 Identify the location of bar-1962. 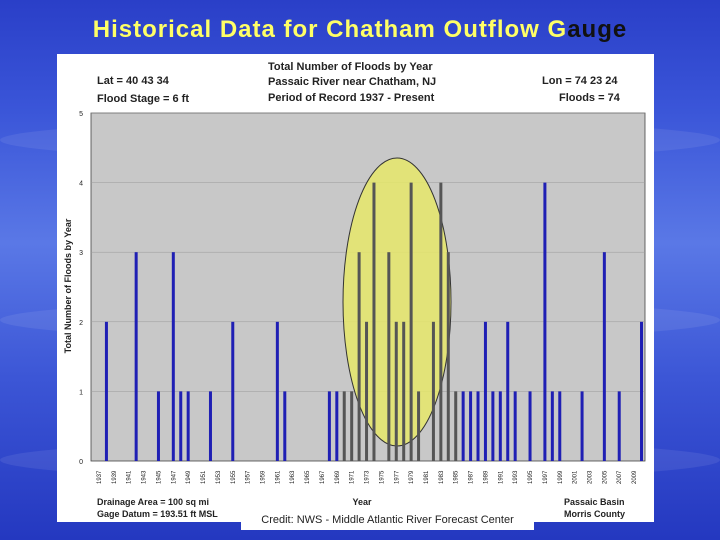
(285, 426).